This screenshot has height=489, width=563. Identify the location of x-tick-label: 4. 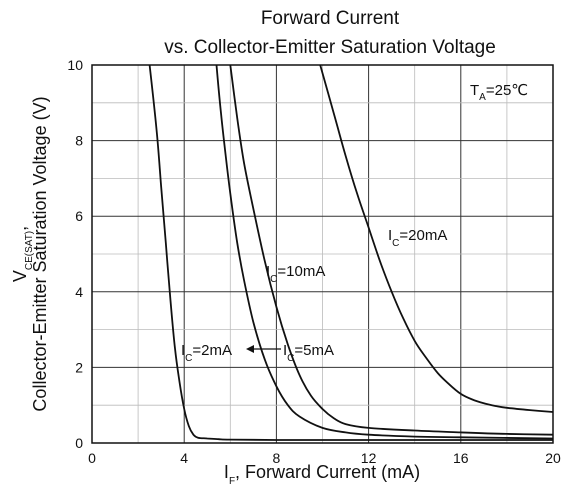
(184, 458).